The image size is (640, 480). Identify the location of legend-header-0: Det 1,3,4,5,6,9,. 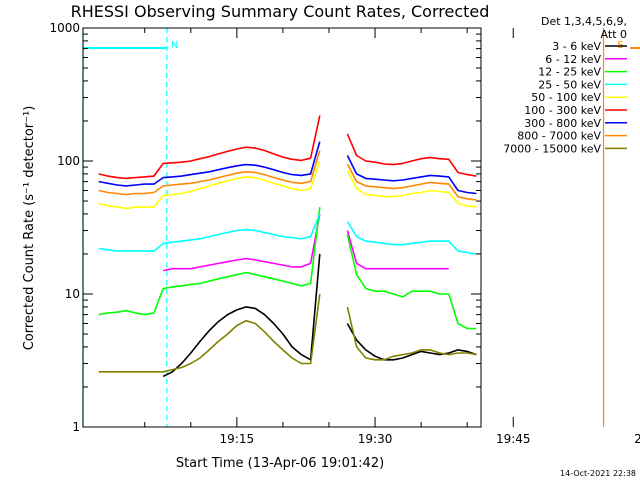
(584, 21).